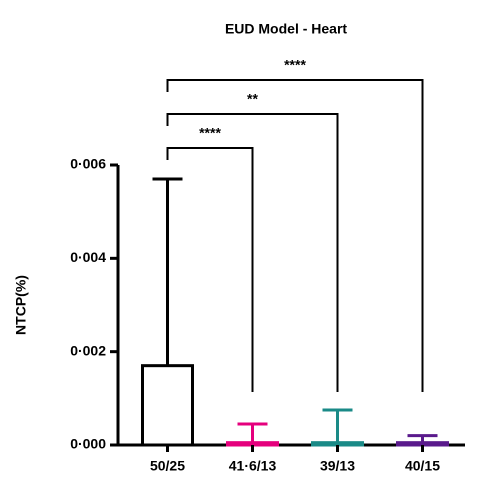 Image resolution: width=477 pixels, height=485 pixels. I want to click on y-tick-label: 0·004, so click(88, 257).